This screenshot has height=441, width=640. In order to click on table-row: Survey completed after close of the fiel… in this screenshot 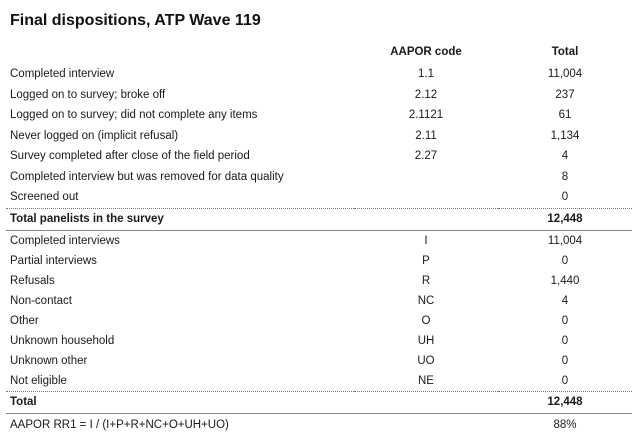, I will do `click(319, 156)`.